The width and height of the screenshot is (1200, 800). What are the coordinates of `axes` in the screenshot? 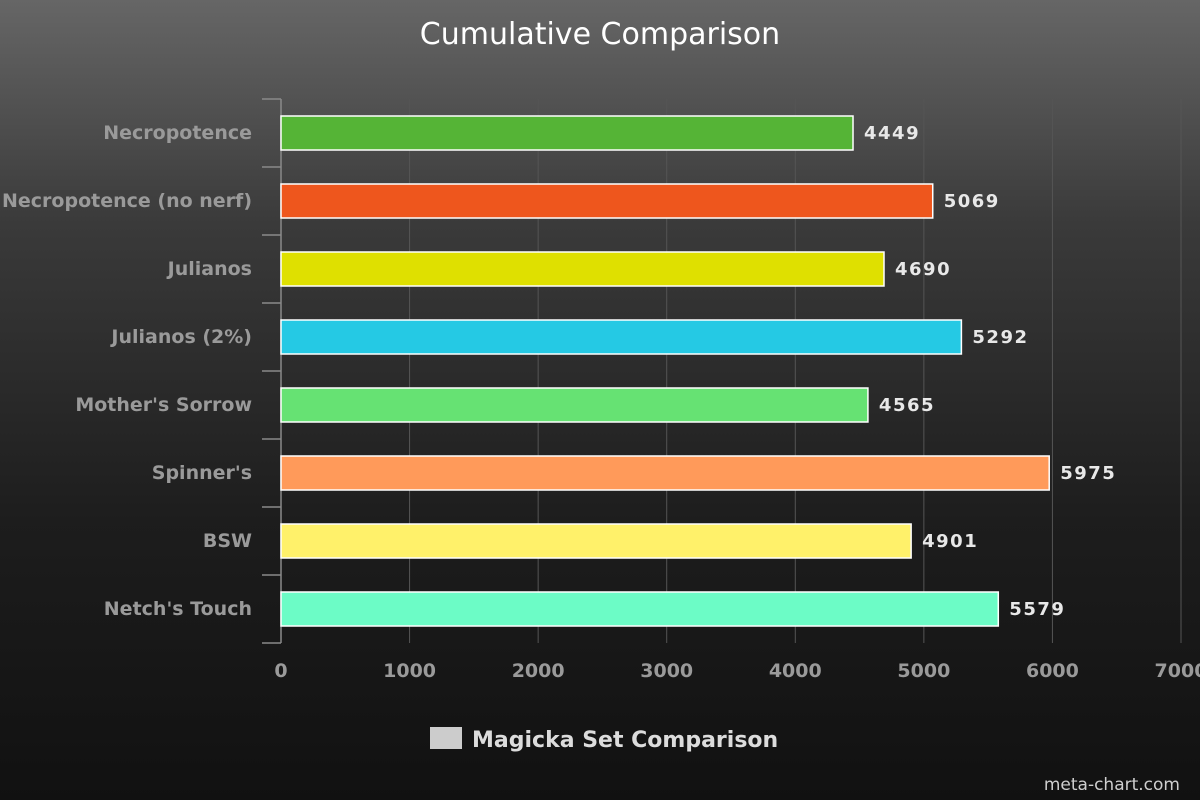 It's located at (272, 371).